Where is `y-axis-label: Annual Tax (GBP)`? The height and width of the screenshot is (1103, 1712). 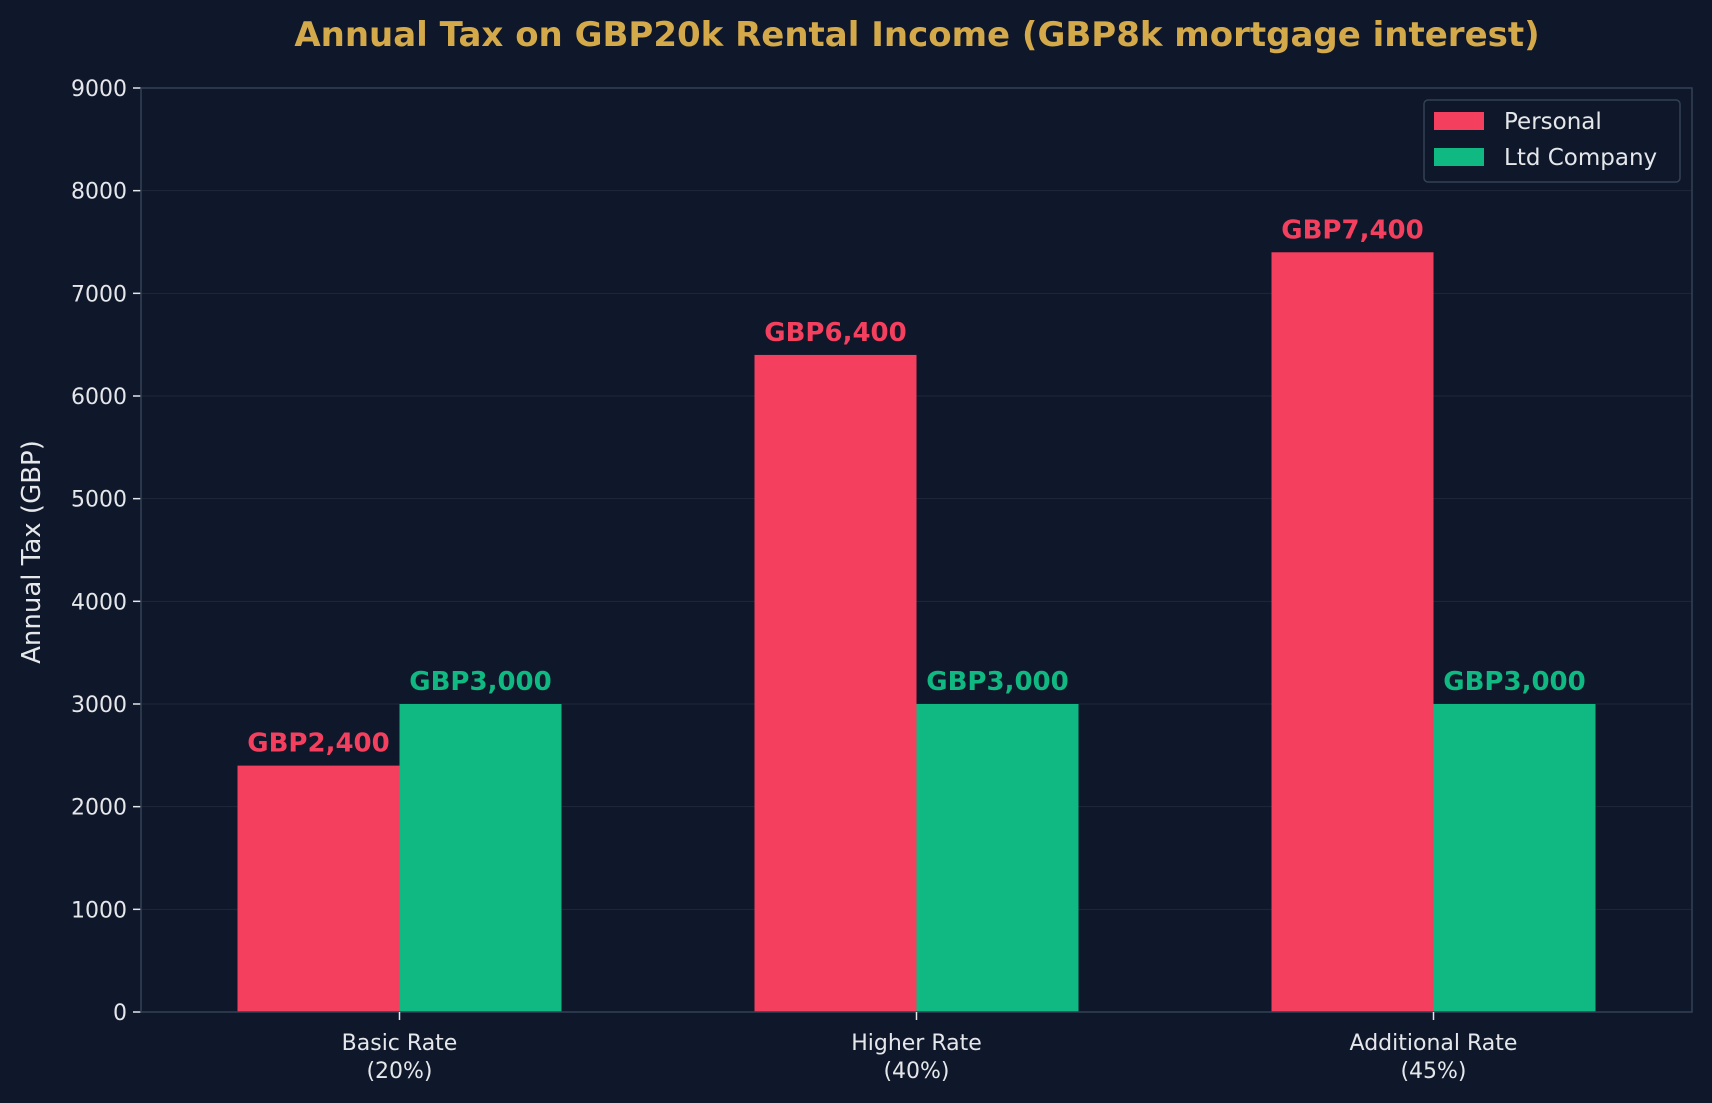
y-axis-label: Annual Tax (GBP) is located at coordinates (32, 552).